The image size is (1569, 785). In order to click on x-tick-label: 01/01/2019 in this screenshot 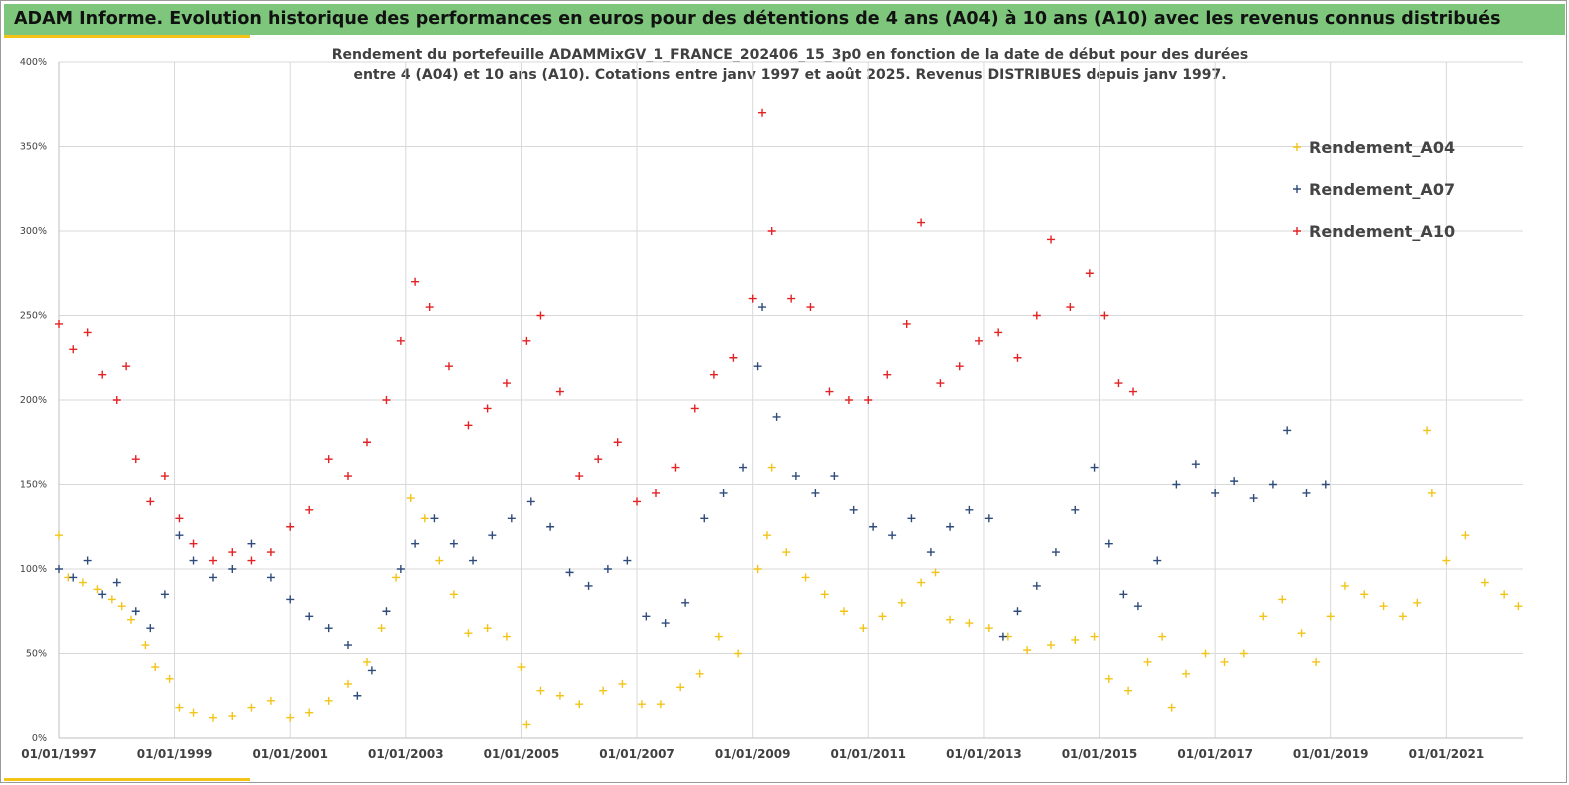, I will do `click(1331, 754)`.